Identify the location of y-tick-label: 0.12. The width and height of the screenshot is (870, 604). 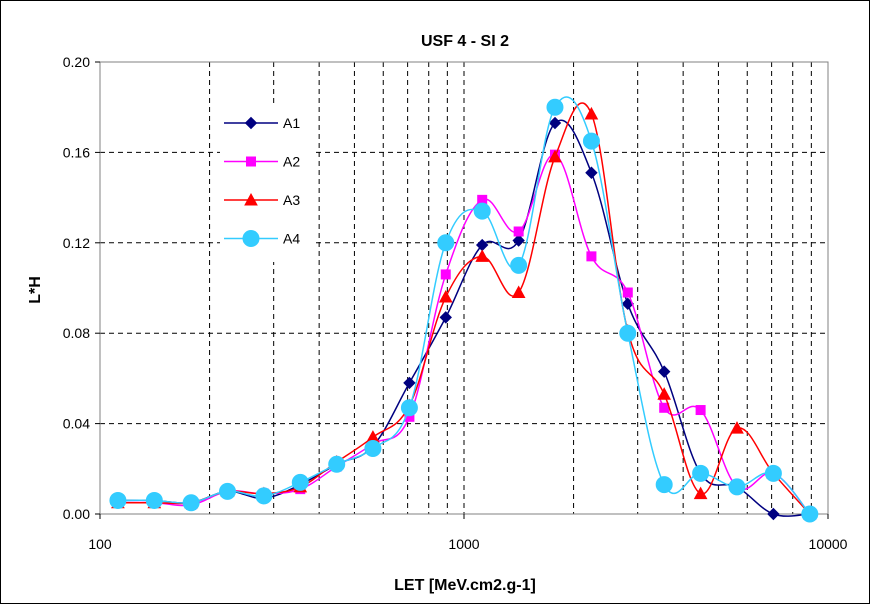
(76, 243).